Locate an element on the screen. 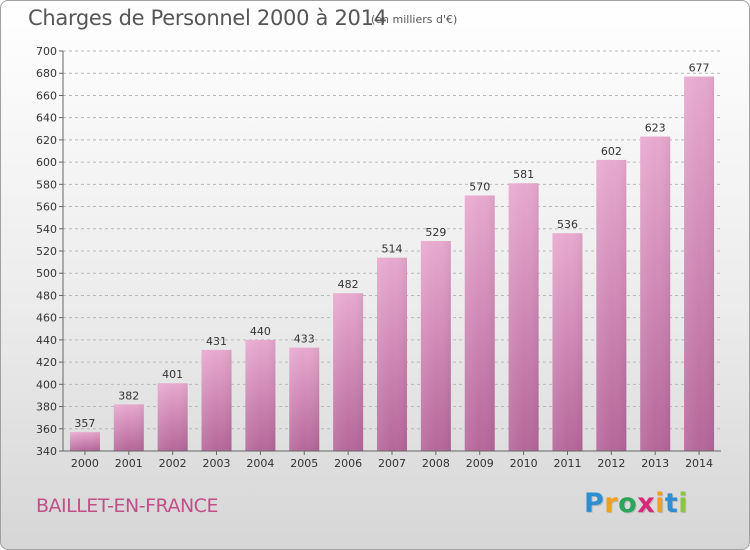  y-tick-label: 380 is located at coordinates (46, 407).